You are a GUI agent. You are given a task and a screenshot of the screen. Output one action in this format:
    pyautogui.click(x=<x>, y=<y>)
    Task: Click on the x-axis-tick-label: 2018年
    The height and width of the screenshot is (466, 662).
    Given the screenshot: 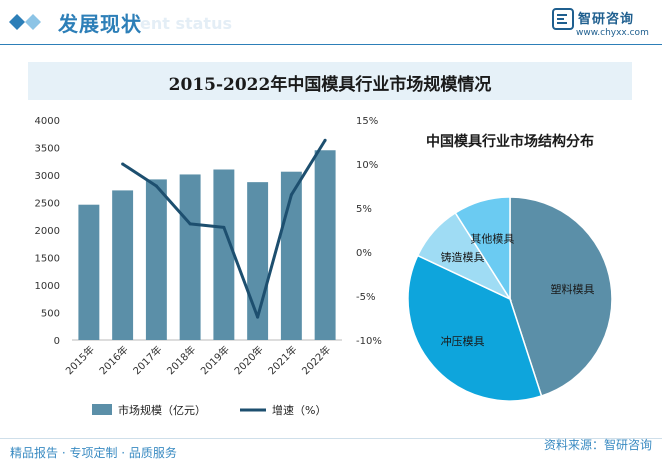 What is the action you would take?
    pyautogui.click(x=181, y=360)
    